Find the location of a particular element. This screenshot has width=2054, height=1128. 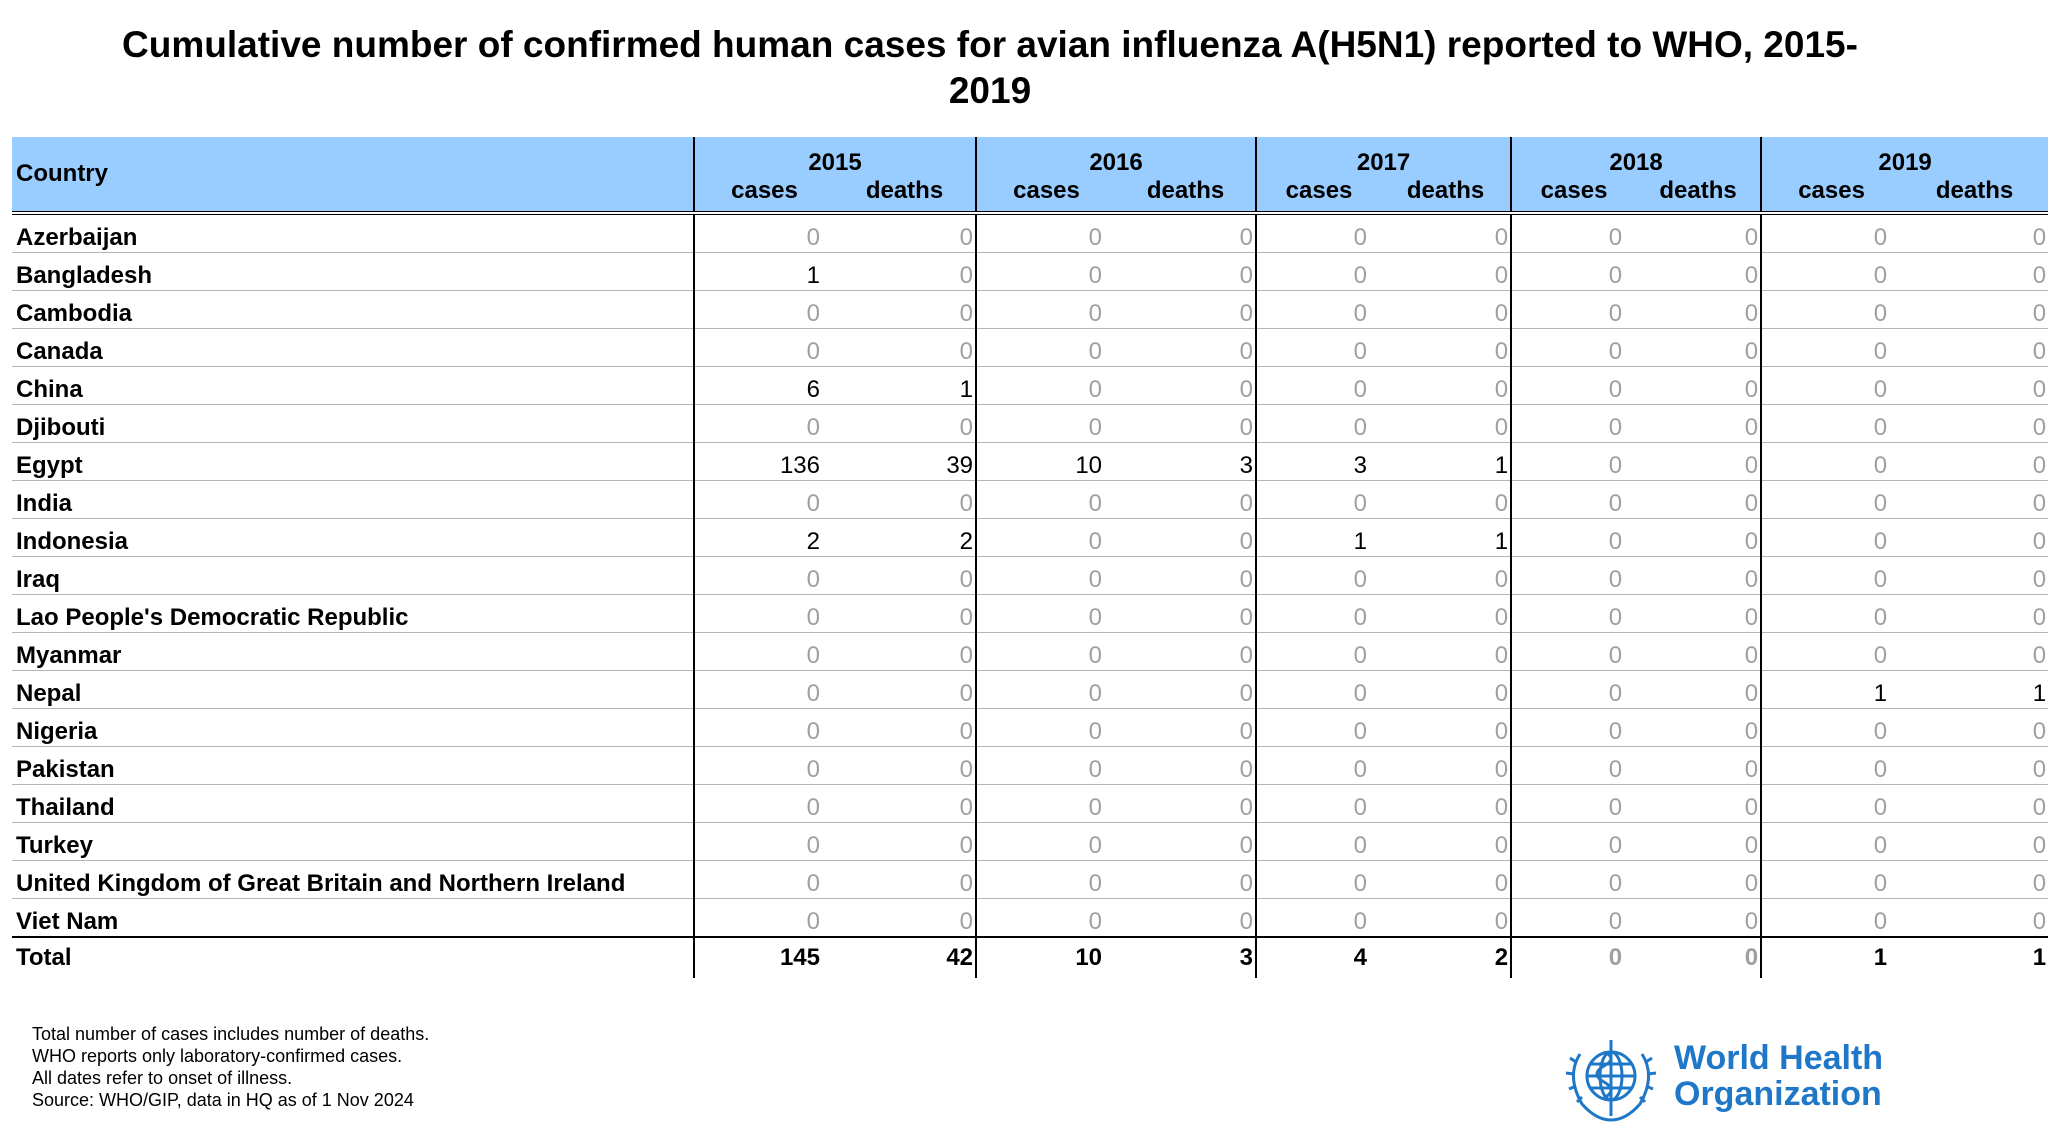

table-row: Turkey 0 0 0 0 0 0 0 0 0 0 is located at coordinates (1030, 841).